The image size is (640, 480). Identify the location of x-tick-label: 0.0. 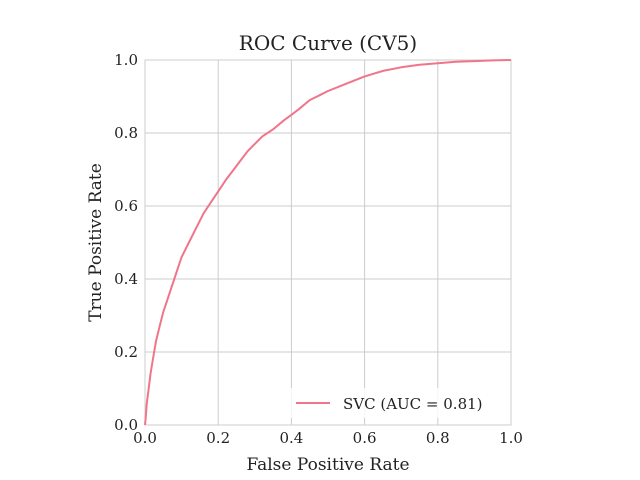
(145, 438).